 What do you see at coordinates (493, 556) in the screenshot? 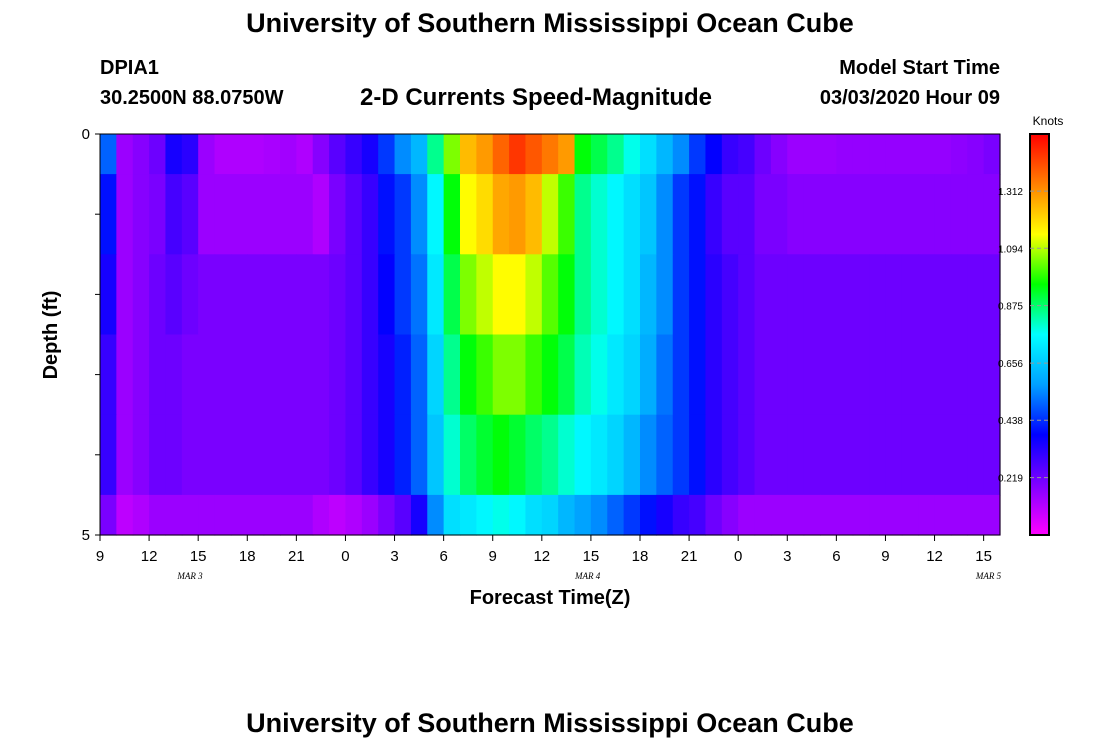
I see `x-tick-label: 9` at bounding box center [493, 556].